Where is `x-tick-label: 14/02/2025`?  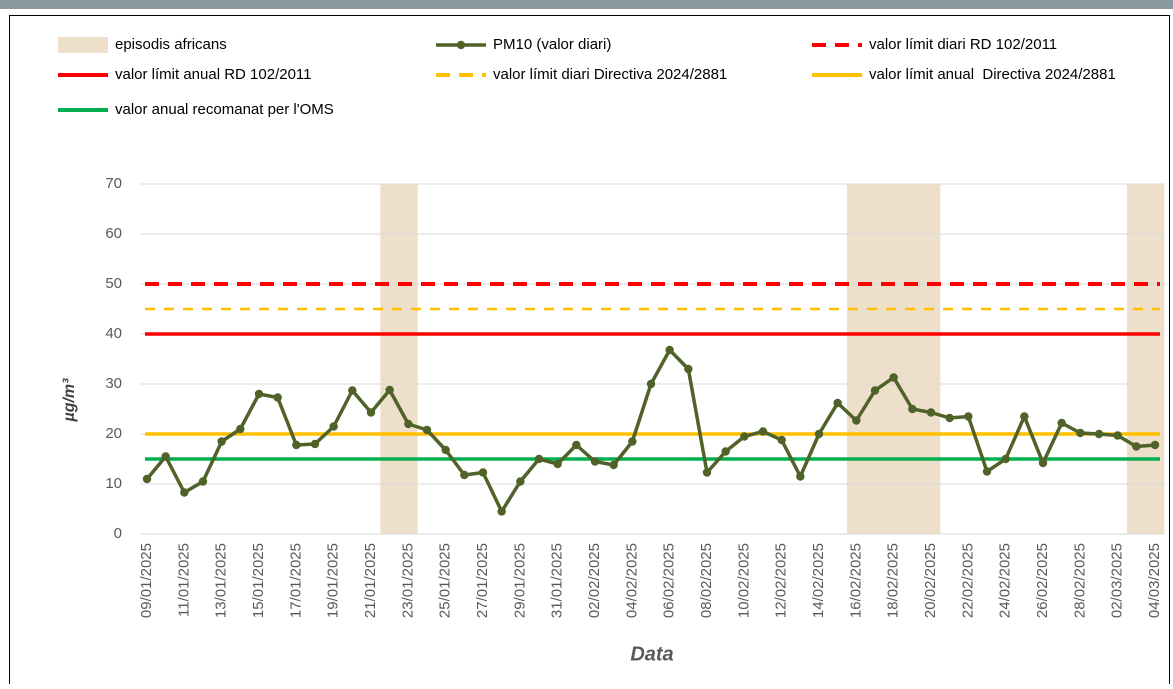
x-tick-label: 14/02/2025 is located at coordinates (818, 580).